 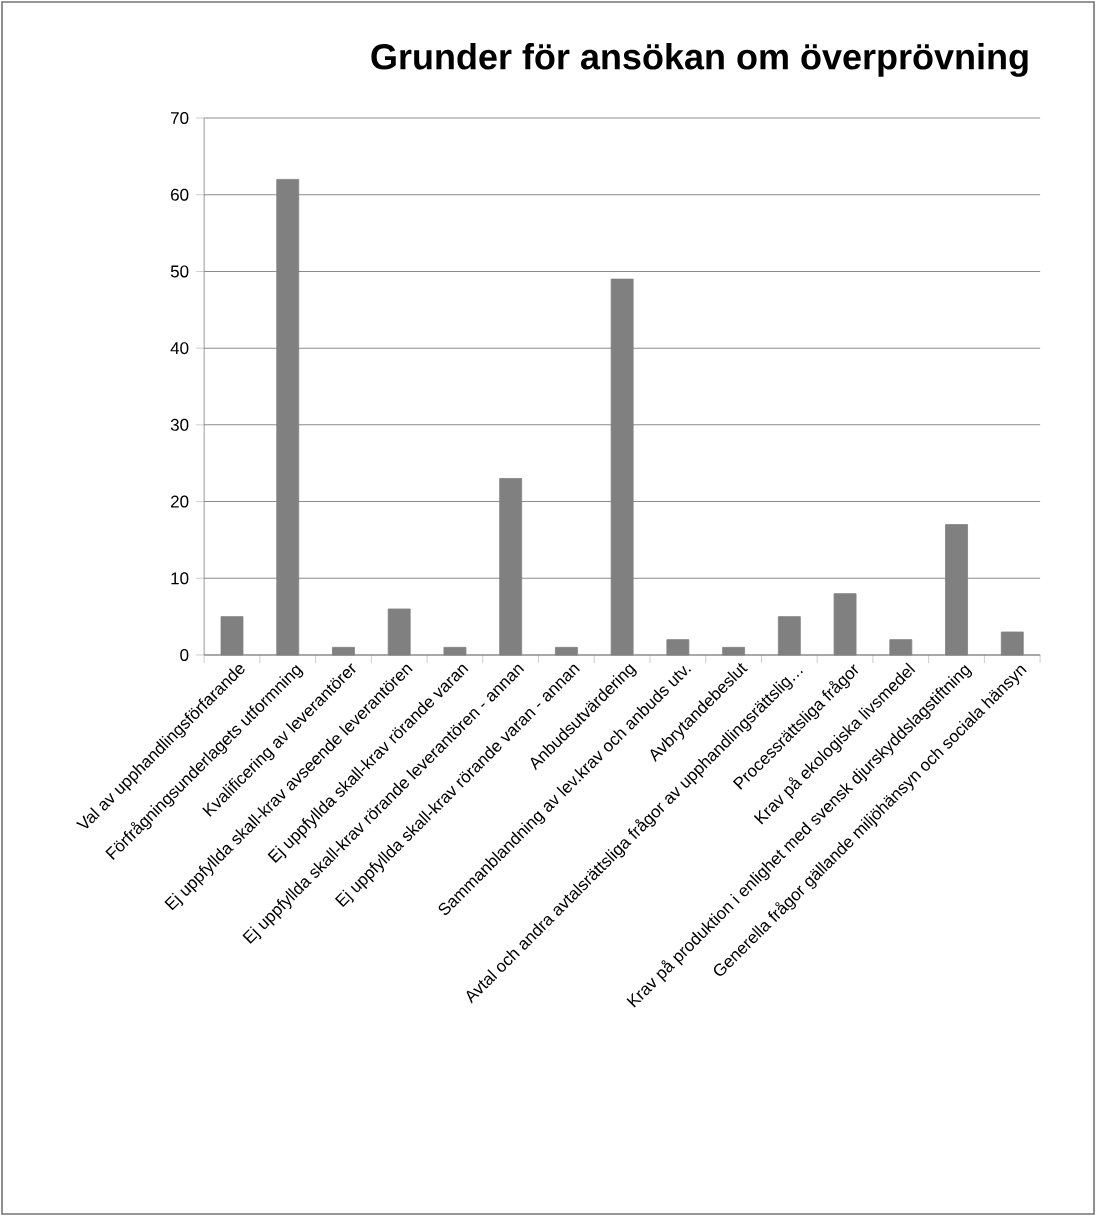 I want to click on y-tick-label: 50, so click(x=179, y=271).